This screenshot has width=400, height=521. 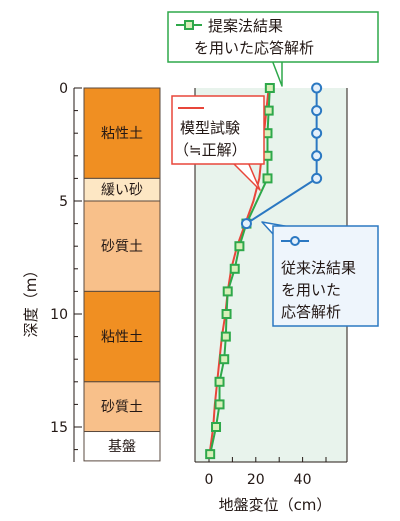 I want to click on callout-proposed-method: 提案法結果 を用いた応答解析, so click(x=273, y=49).